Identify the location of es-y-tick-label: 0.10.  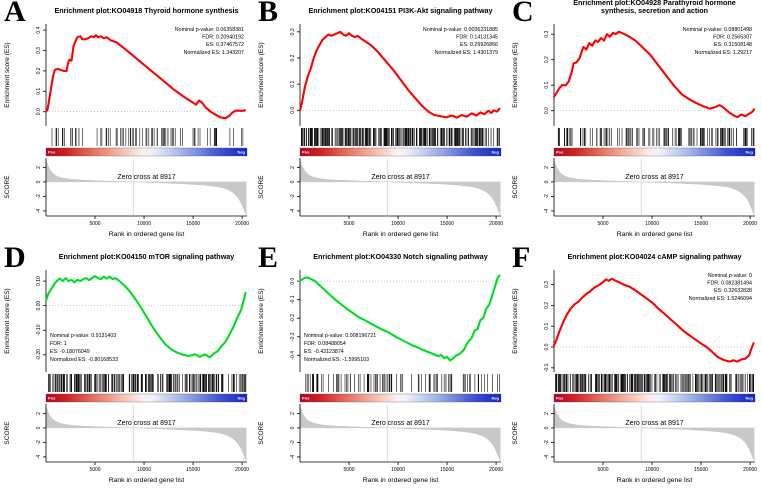
(39, 281).